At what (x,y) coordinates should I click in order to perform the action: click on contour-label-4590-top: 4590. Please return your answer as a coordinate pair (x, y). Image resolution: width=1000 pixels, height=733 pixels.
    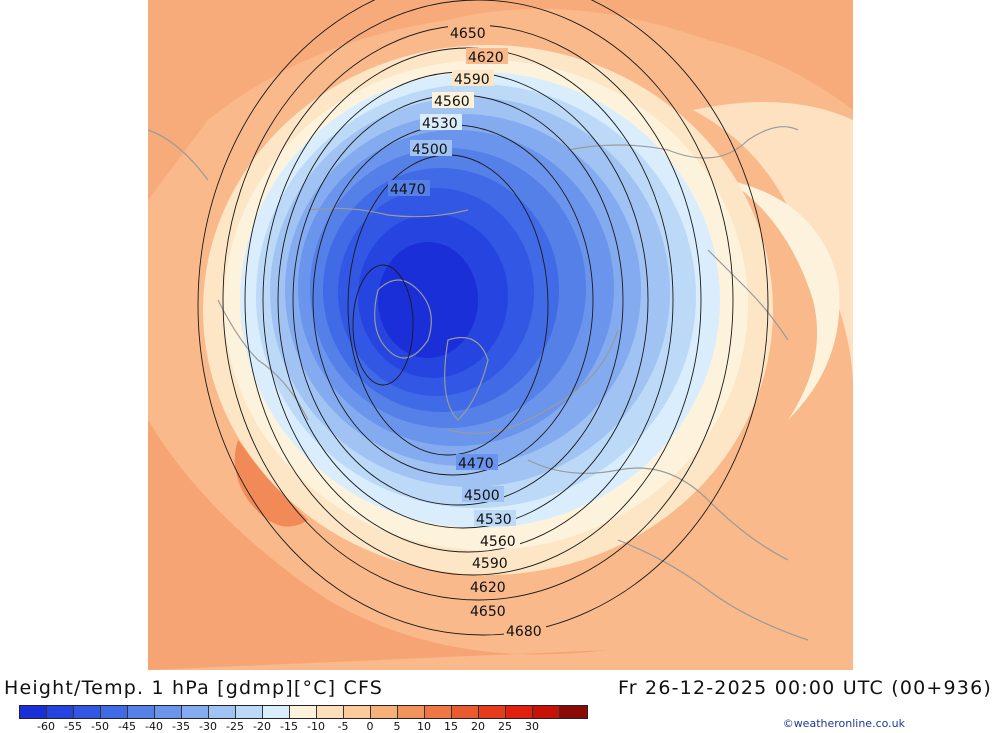
    Looking at the image, I should click on (472, 80).